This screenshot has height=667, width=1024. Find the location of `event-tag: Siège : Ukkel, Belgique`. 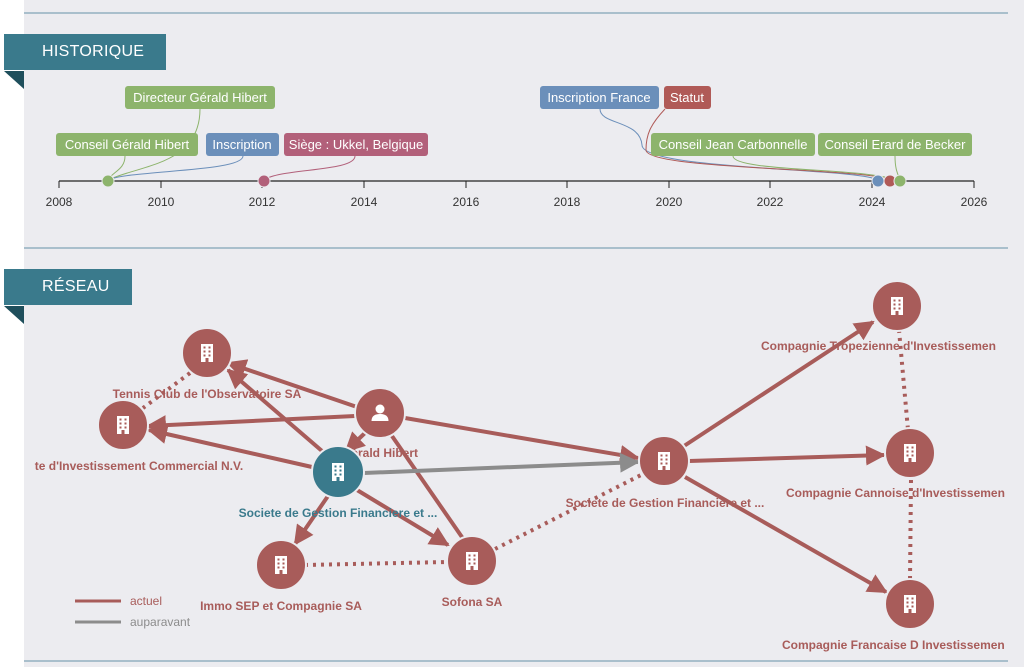

event-tag: Siège : Ukkel, Belgique is located at coordinates (356, 144).